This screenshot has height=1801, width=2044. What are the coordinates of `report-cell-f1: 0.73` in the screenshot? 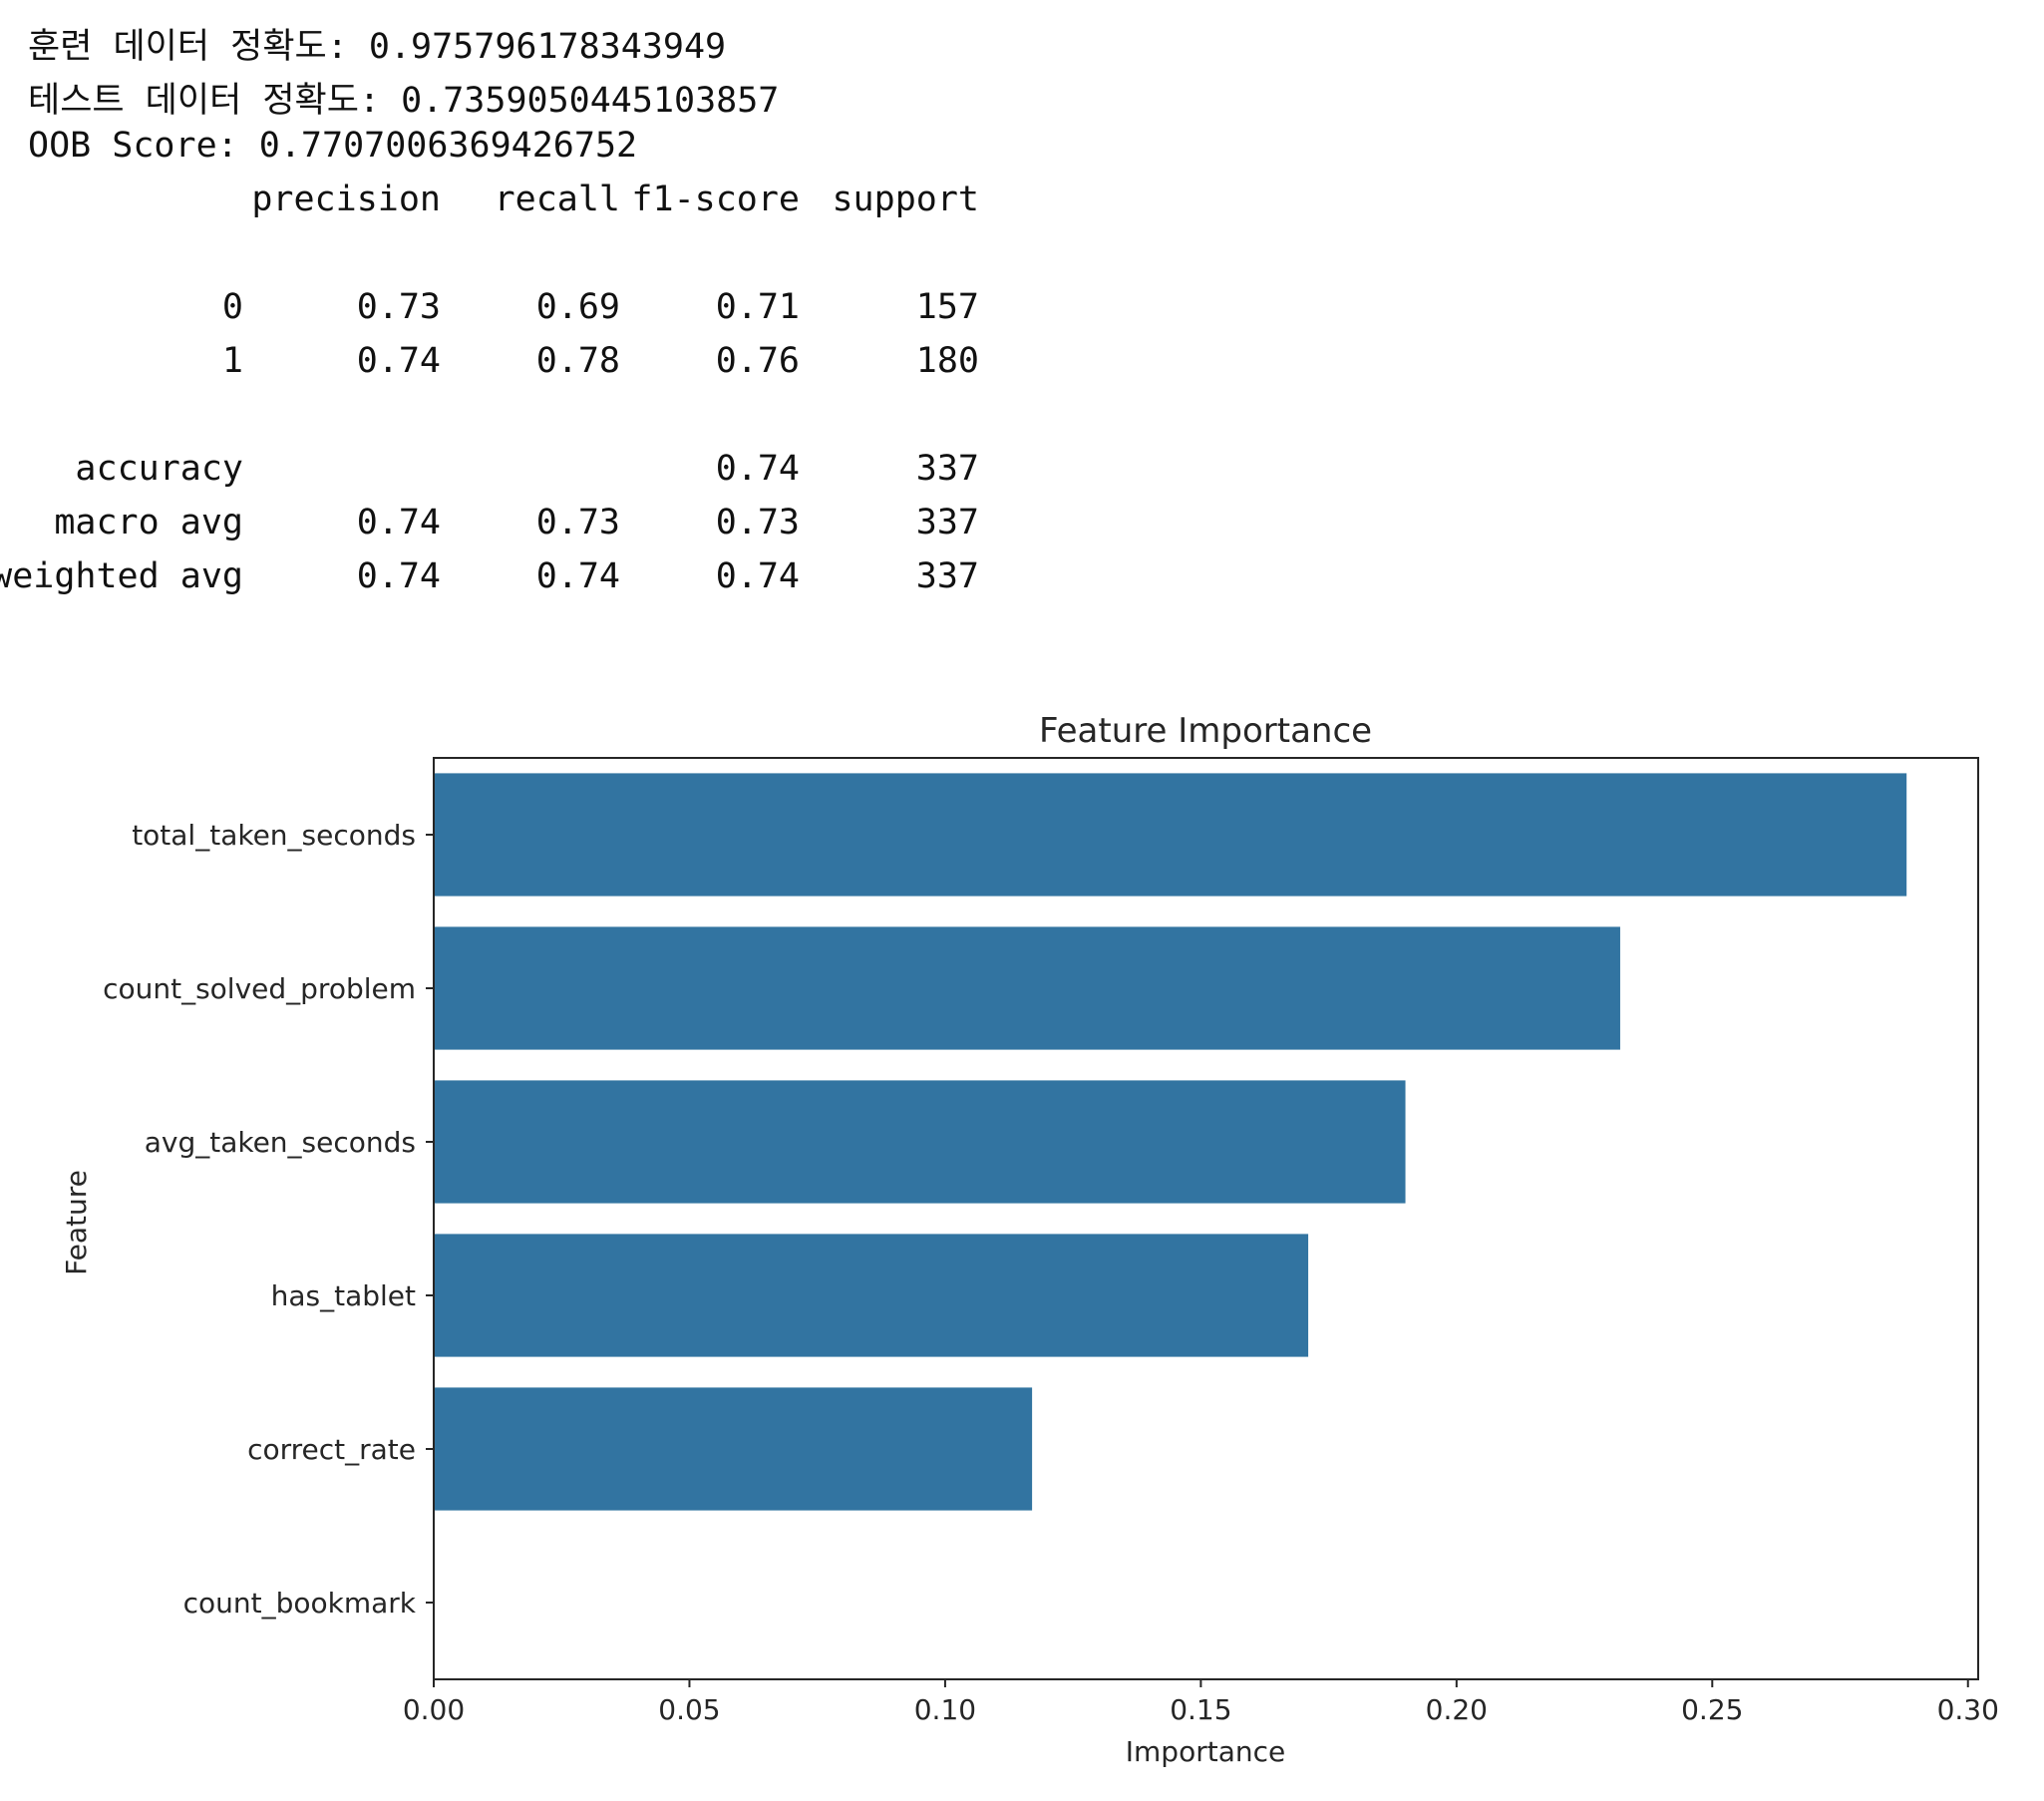 It's located at (757, 522).